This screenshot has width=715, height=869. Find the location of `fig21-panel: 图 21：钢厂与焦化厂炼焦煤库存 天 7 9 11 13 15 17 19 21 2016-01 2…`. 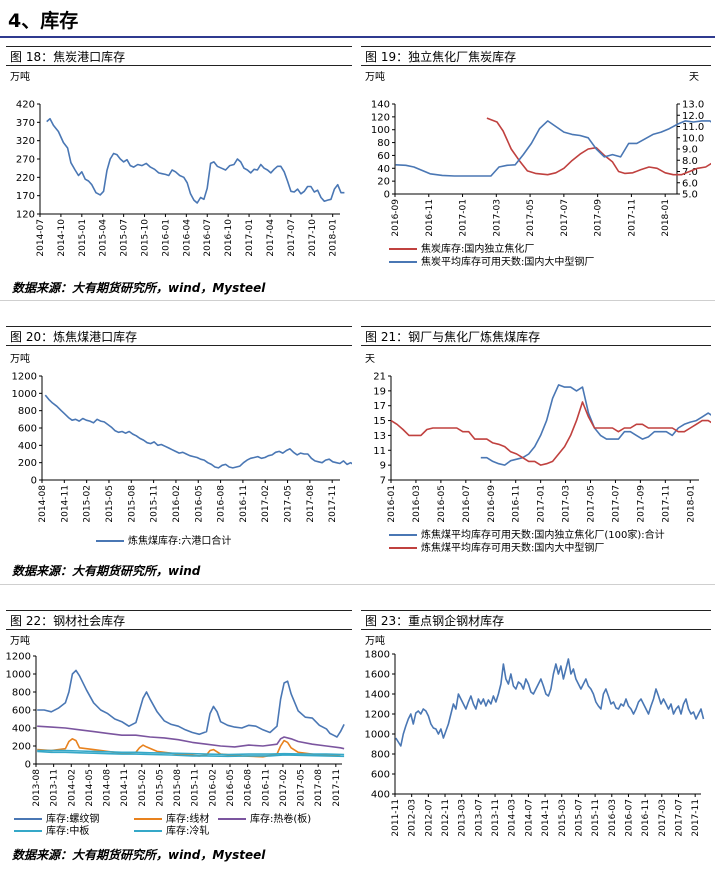

fig21-panel: 图 21：钢厂与焦化厂炼焦煤库存 天 7 9 11 13 15 17 19 21 2016-01 2… is located at coordinates (536, 442).